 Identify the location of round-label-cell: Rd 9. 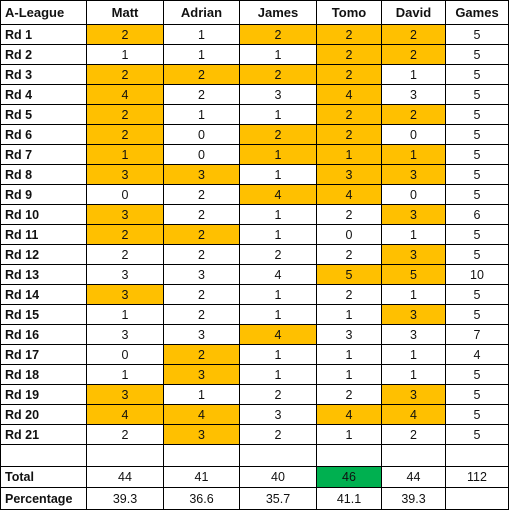
(43, 194).